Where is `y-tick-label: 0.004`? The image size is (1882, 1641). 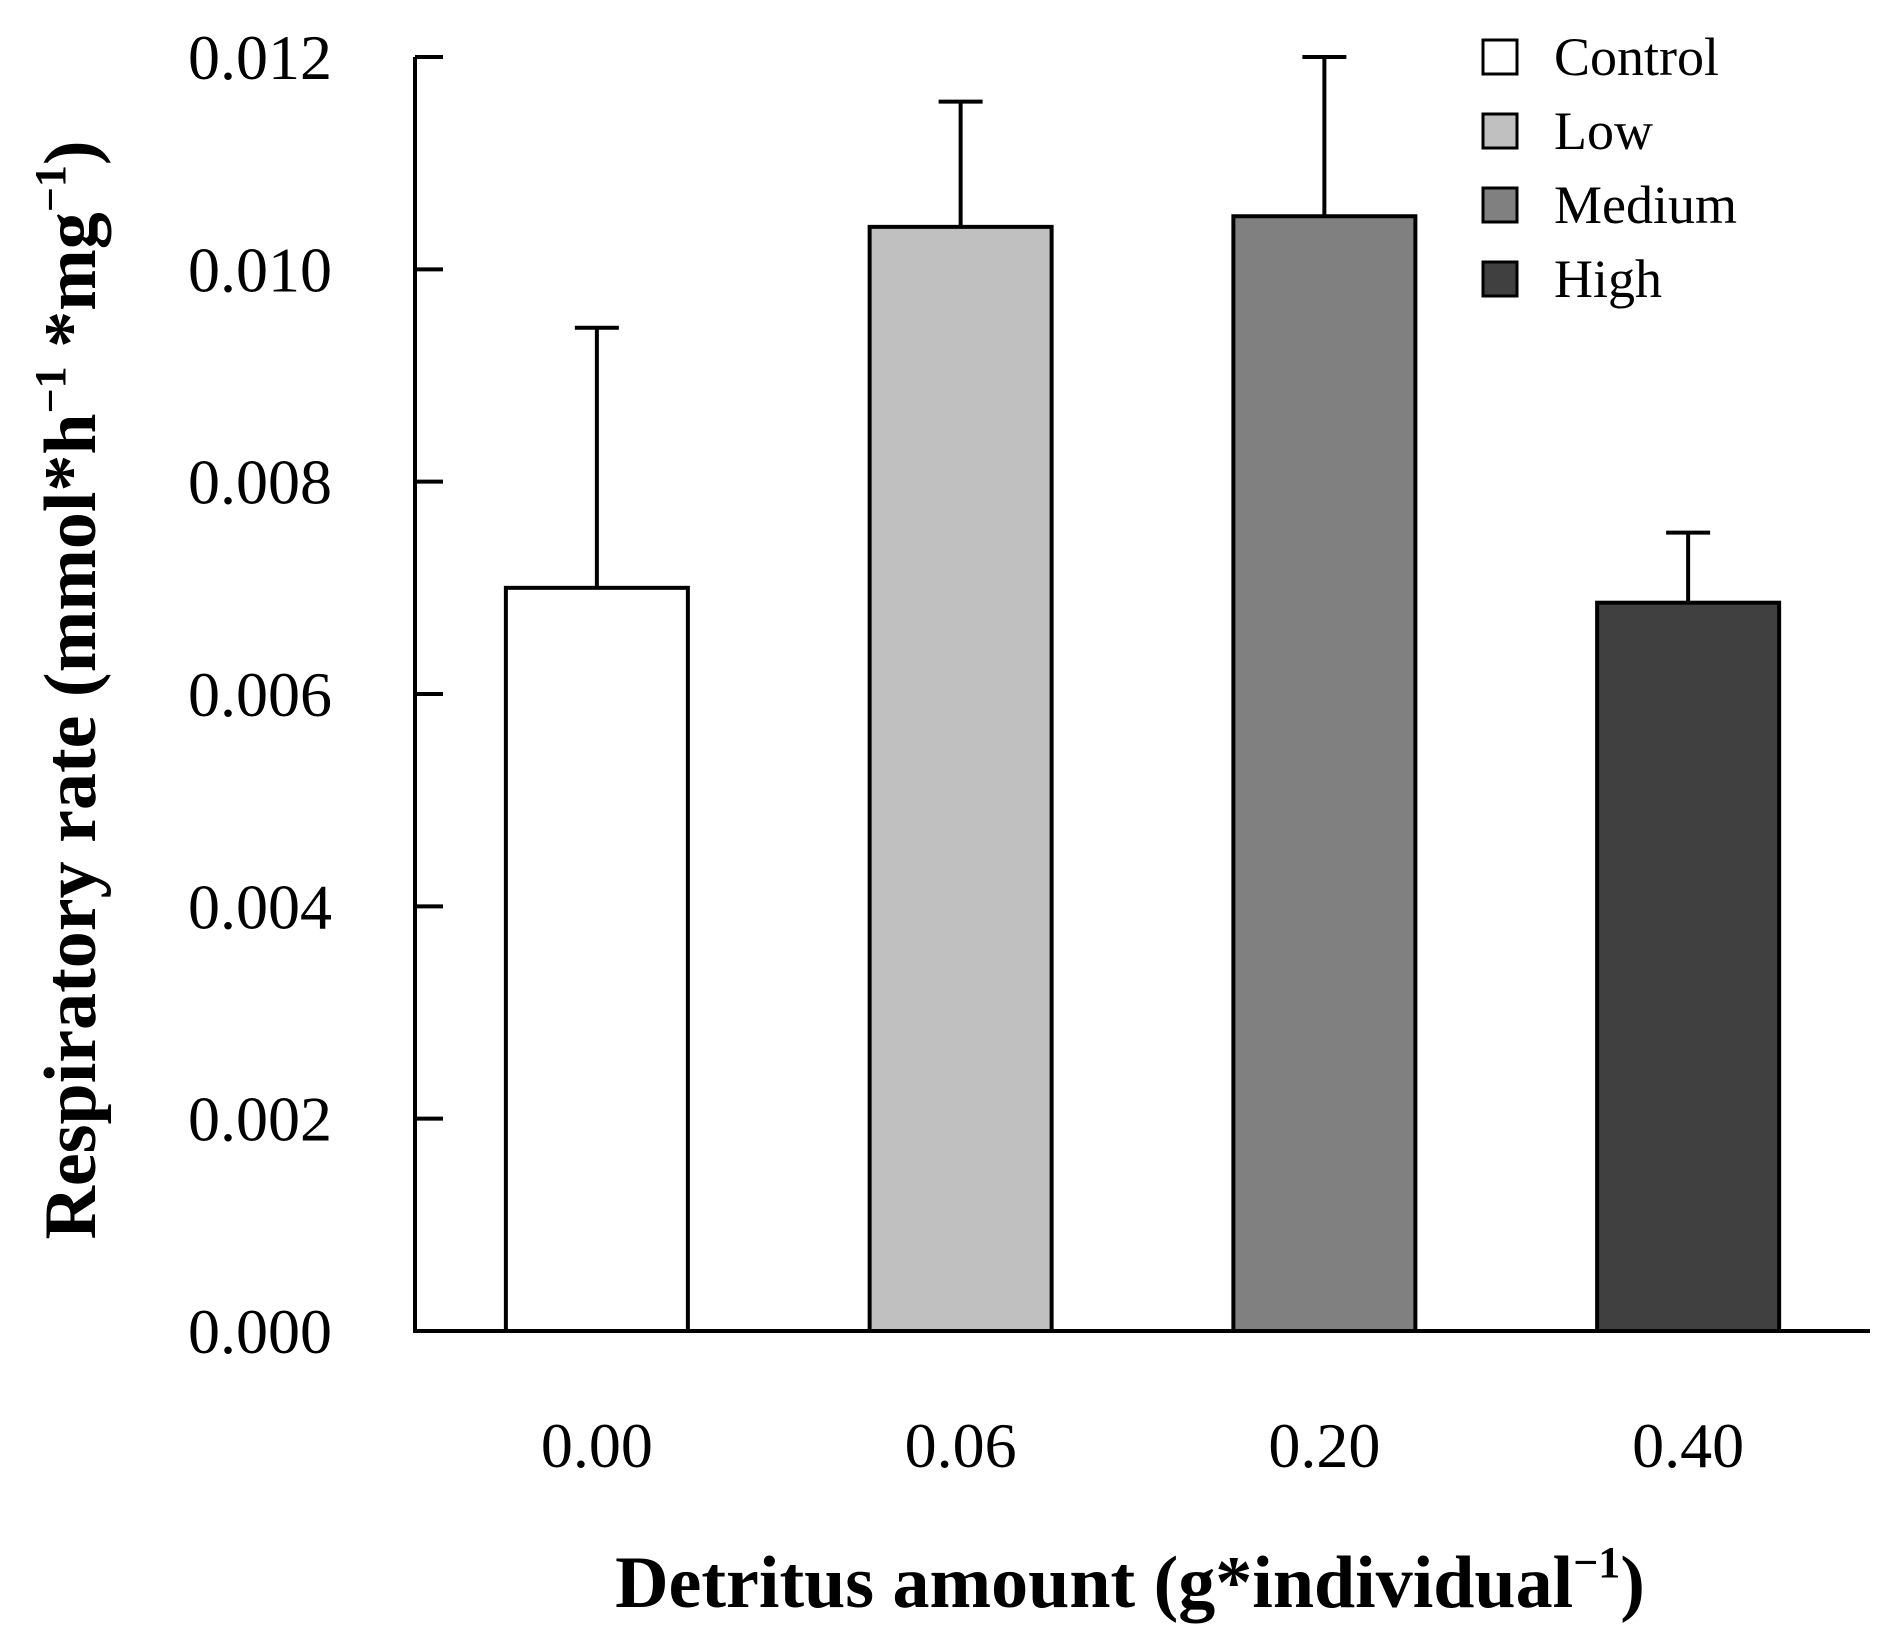
y-tick-label: 0.004 is located at coordinates (260, 906).